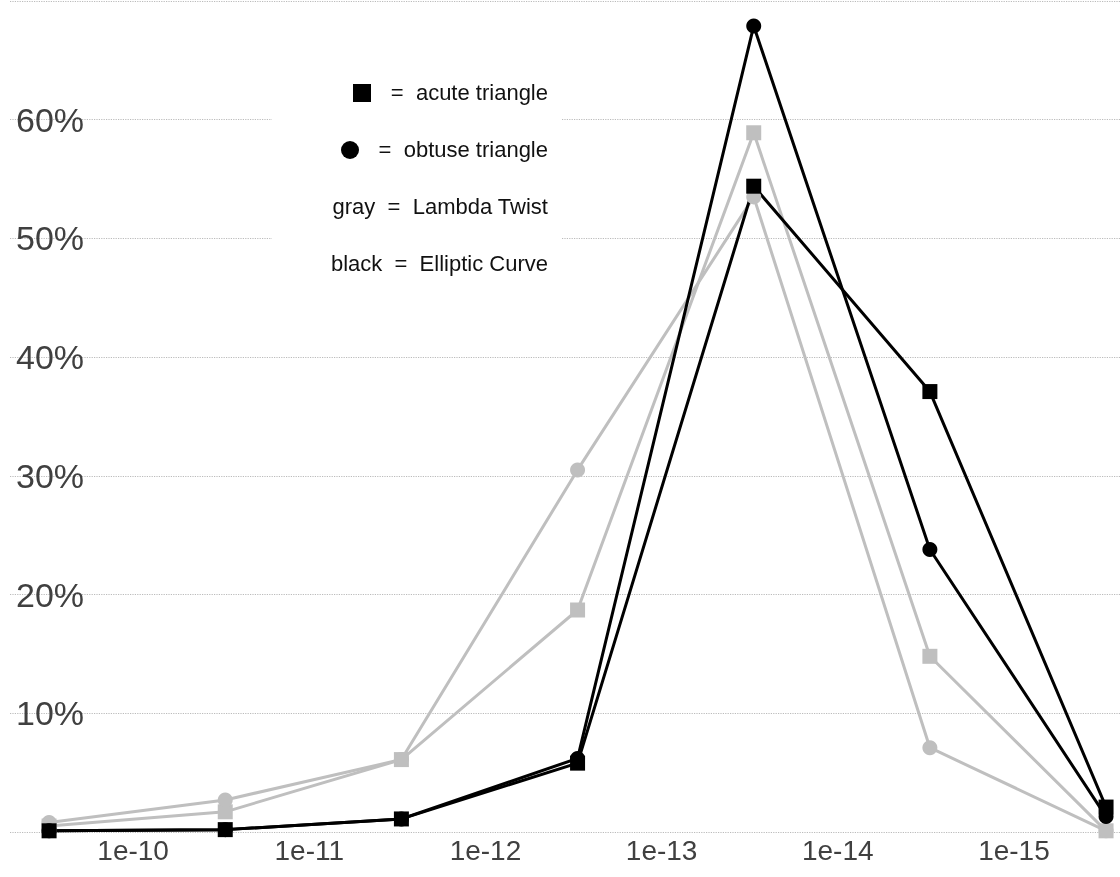 This screenshot has height=877, width=1120. I want to click on y-tick-label: 20%, so click(50, 594).